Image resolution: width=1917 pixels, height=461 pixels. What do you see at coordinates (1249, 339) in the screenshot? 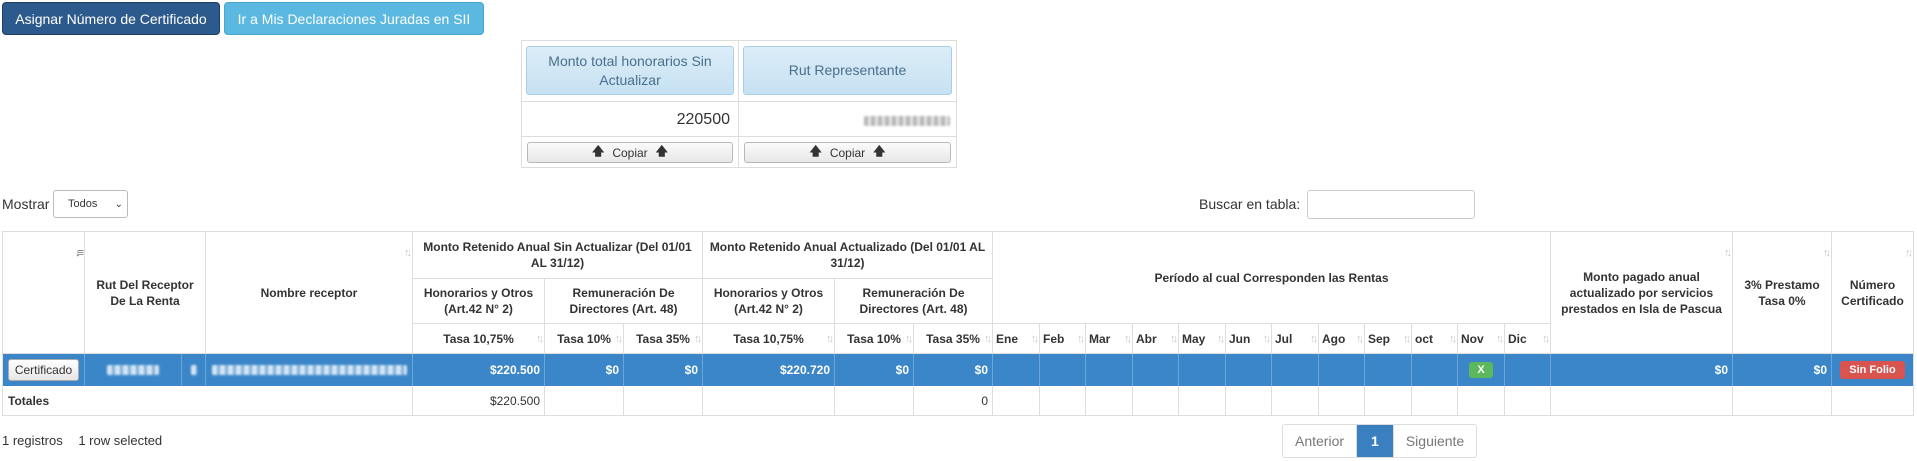
I see `col-month: Jun ↑↓` at bounding box center [1249, 339].